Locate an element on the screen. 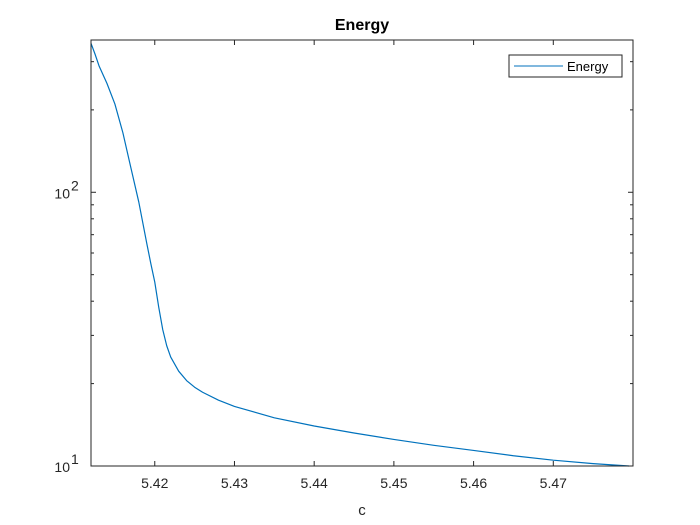  legend-label-energy: Energy is located at coordinates (588, 66).